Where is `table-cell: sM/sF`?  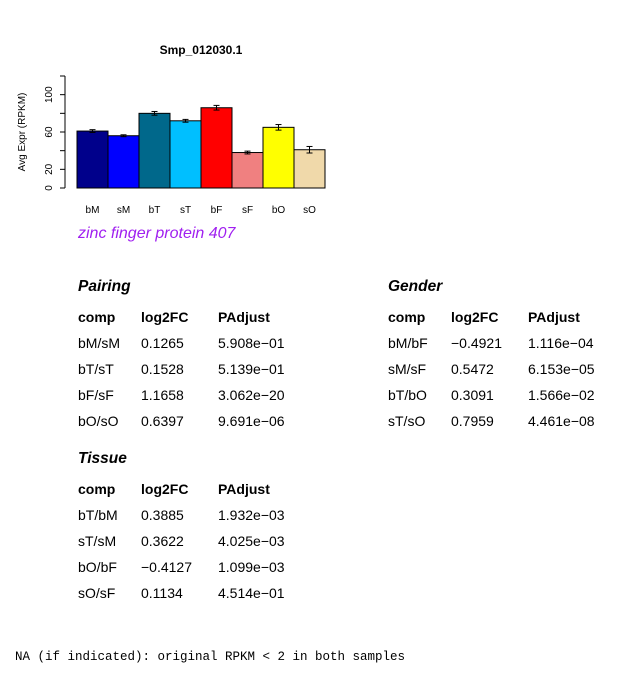 table-cell: sM/sF is located at coordinates (407, 369).